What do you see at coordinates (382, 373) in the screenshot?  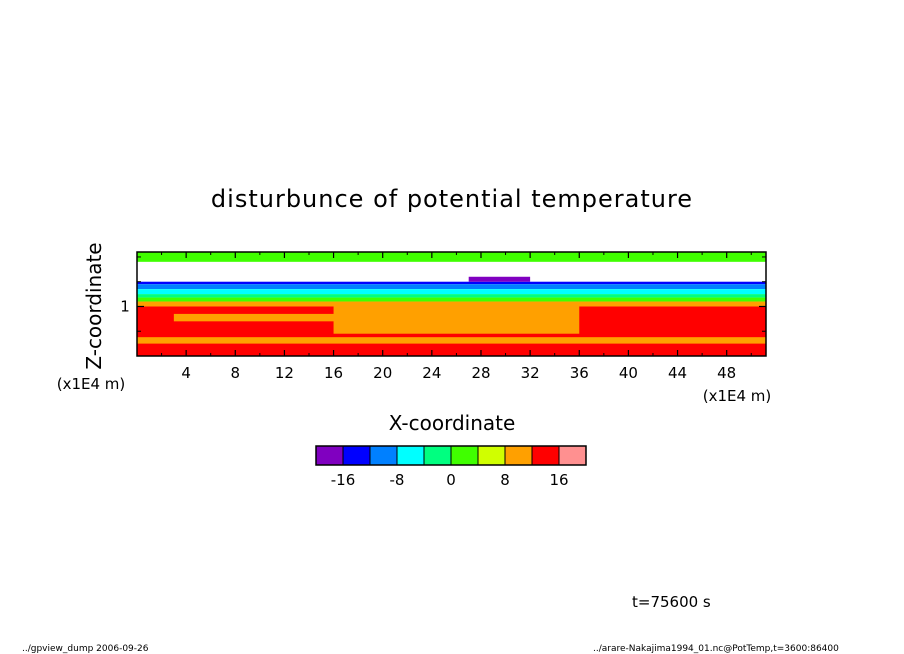 I see `x-tick-label: 20` at bounding box center [382, 373].